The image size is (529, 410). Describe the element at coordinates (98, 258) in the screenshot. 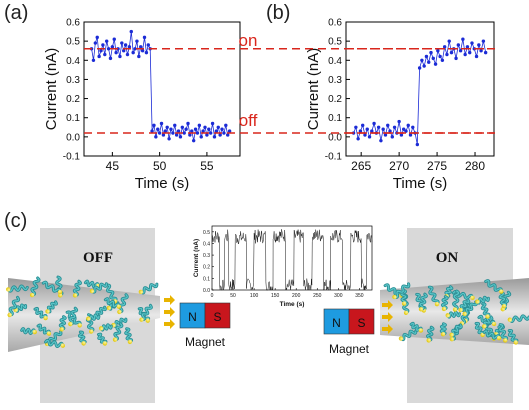

I see `off-state-label: OFF` at that location.